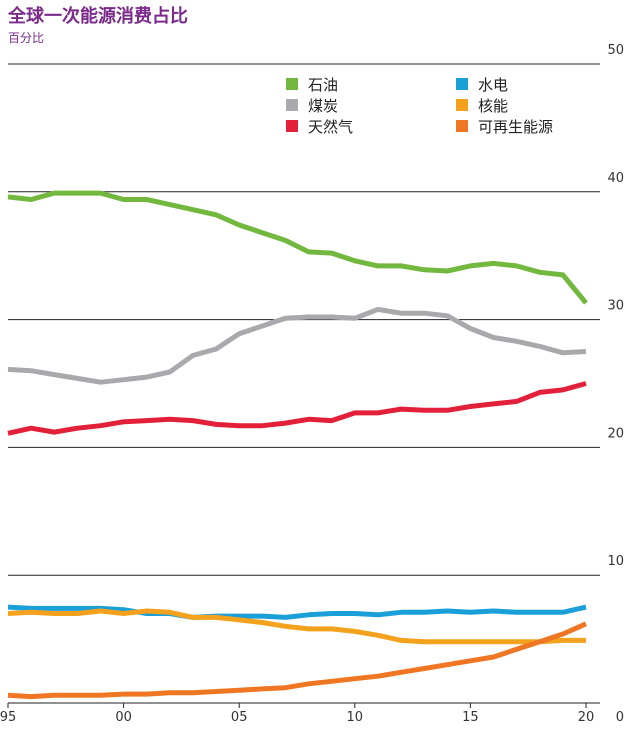  Describe the element at coordinates (493, 106) in the screenshot. I see `legend-label-4: 核能` at that location.